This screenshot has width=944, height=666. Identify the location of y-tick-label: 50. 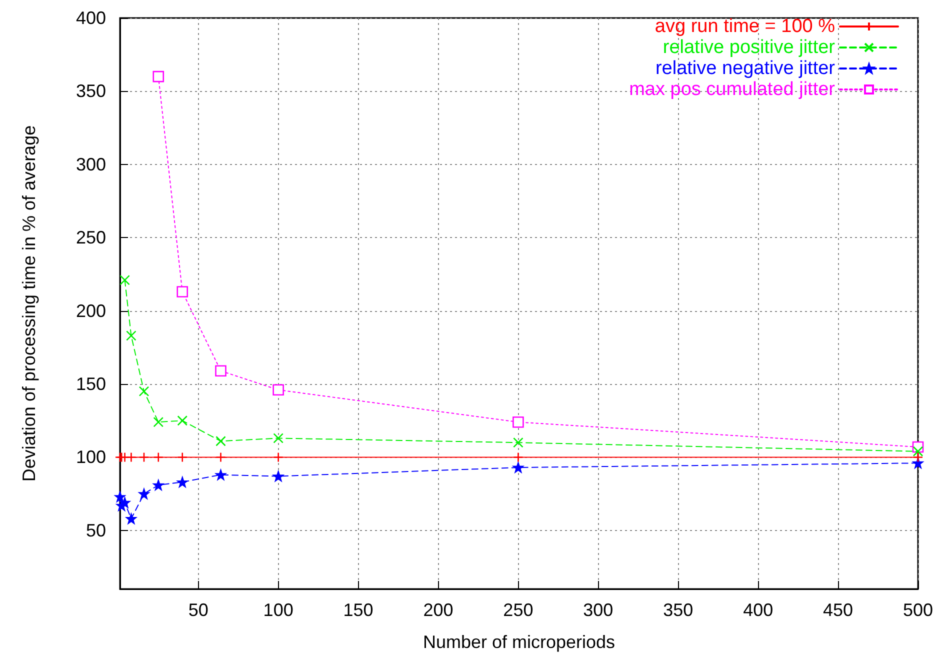
(96, 530).